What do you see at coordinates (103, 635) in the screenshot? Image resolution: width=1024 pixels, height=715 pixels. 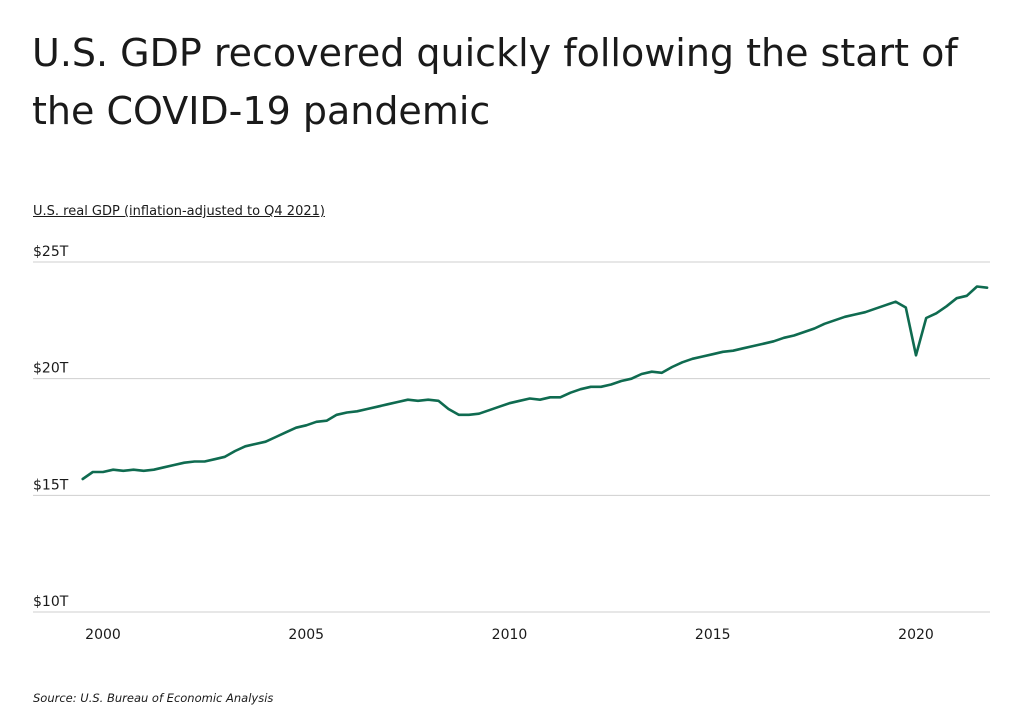 I see `x-tick-label: 2000` at bounding box center [103, 635].